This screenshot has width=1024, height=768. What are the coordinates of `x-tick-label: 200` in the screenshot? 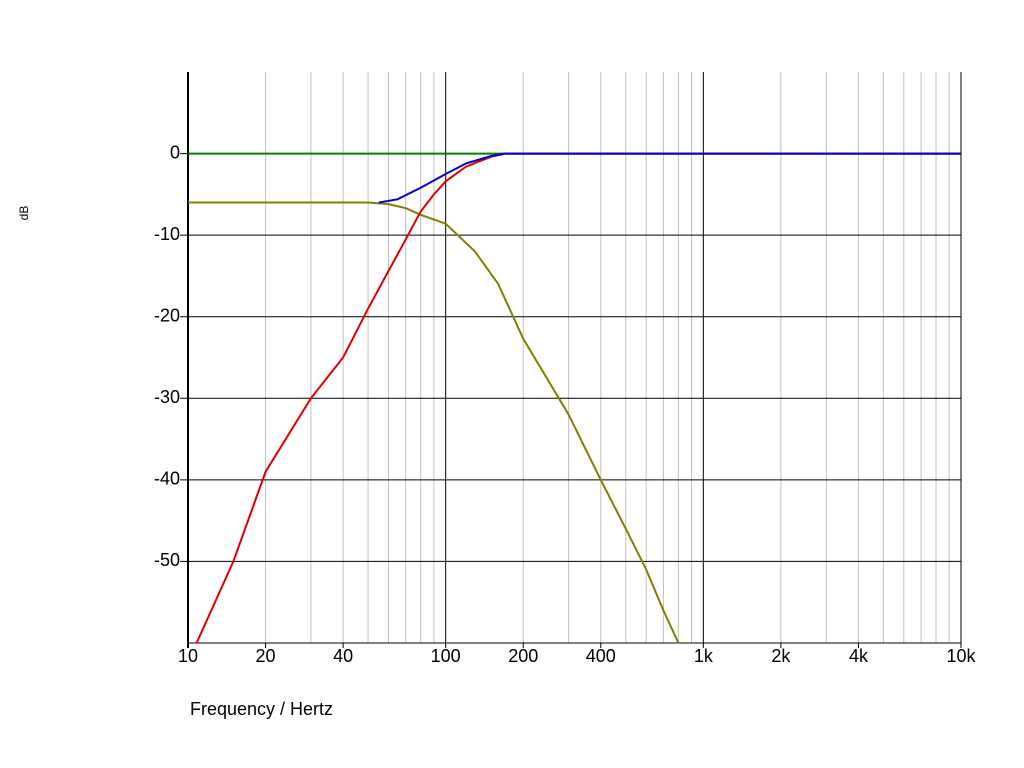 It's located at (523, 656).